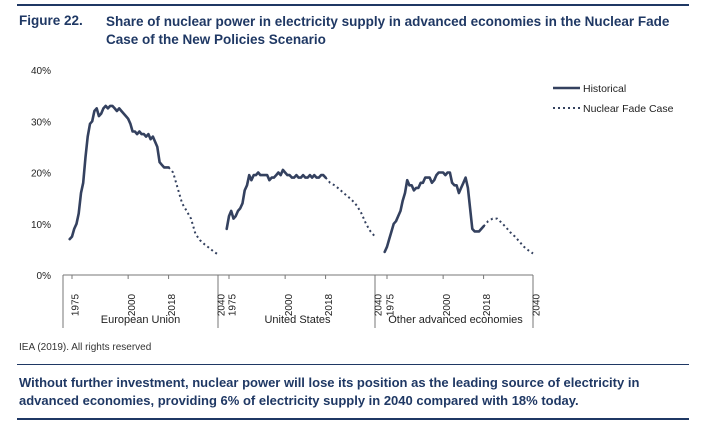 This screenshot has height=424, width=715. Describe the element at coordinates (41, 71) in the screenshot. I see `y-tick-label: 40%` at that location.